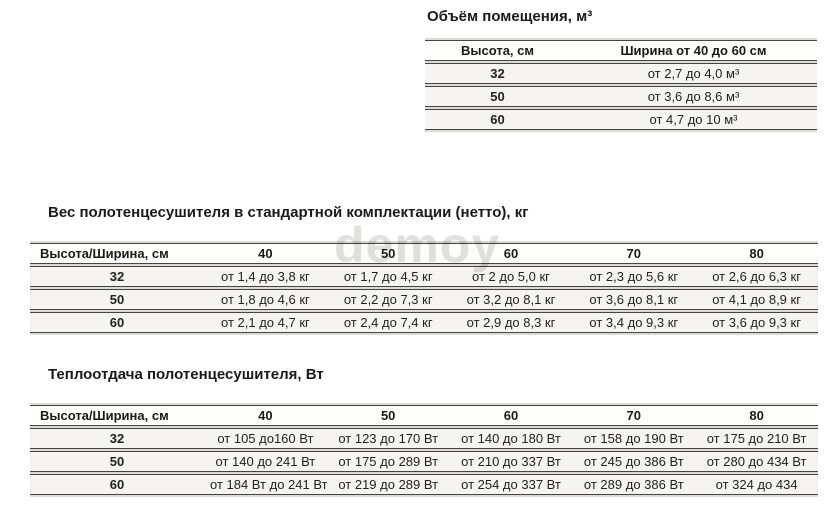 This screenshot has width=838, height=519. Describe the element at coordinates (511, 484) in the screenshot. I see `value-cell: от 254 до 337 Вт` at that location.